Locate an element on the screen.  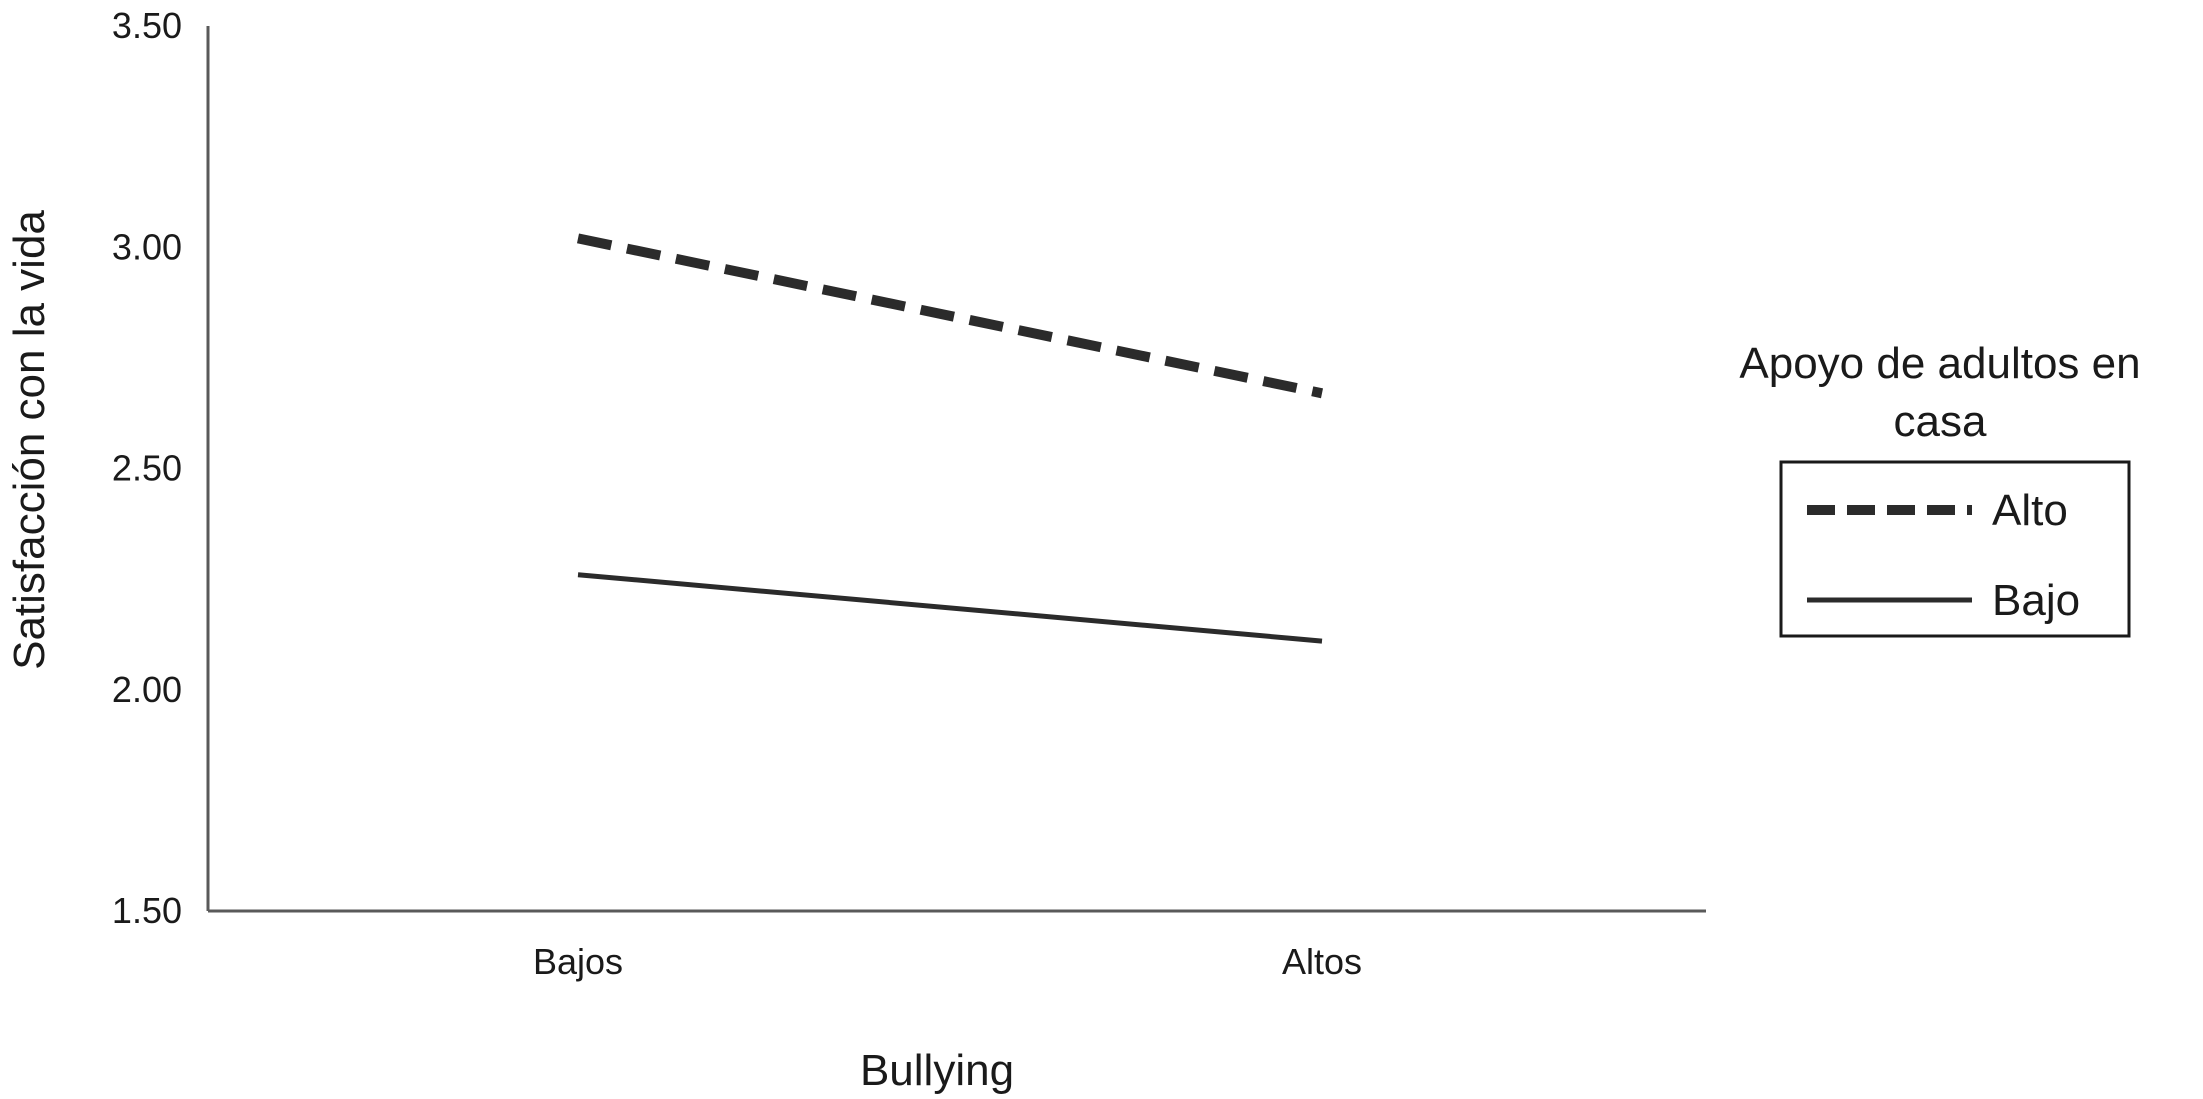
legend: Apoyo de adultos en casa Alto Bajo is located at coordinates (1940, 488).